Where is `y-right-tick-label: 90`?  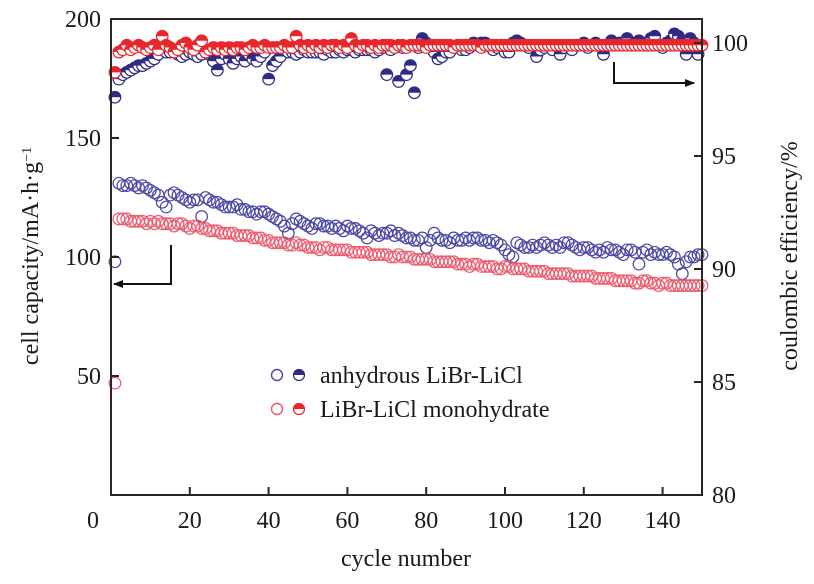
y-right-tick-label: 90 is located at coordinates (724, 270).